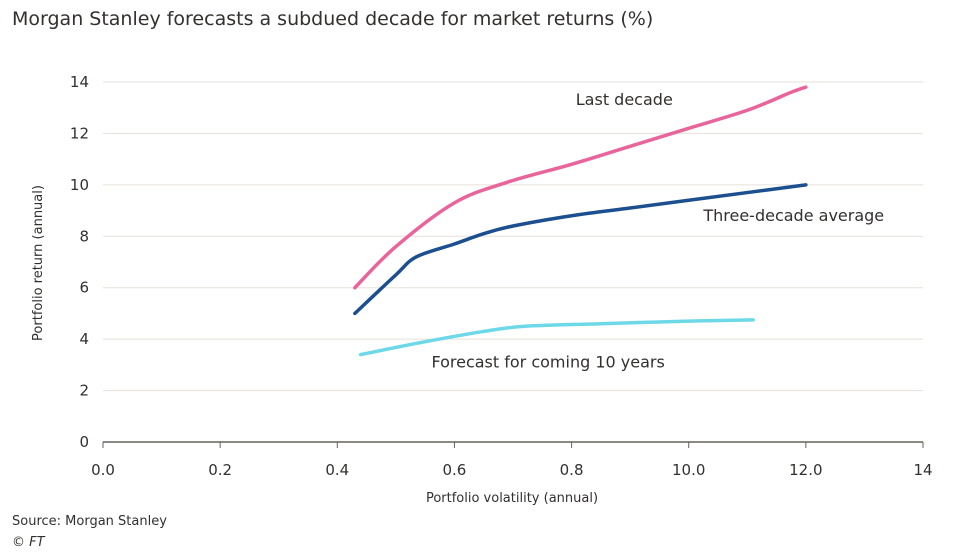  I want to click on y-tick-label: 2, so click(84, 391).